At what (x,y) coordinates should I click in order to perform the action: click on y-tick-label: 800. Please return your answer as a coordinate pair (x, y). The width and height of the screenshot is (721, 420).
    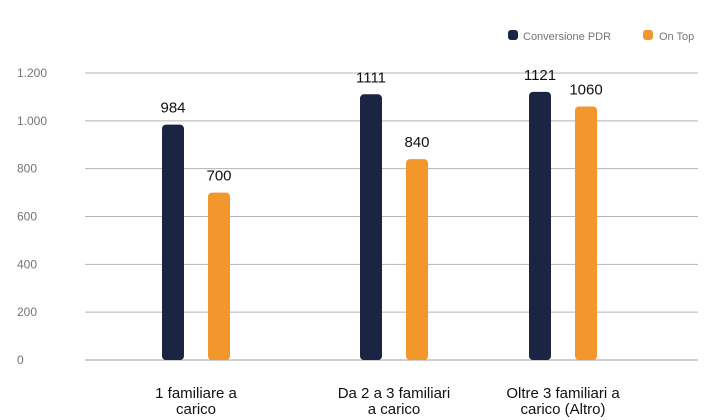
    Looking at the image, I should click on (27, 169).